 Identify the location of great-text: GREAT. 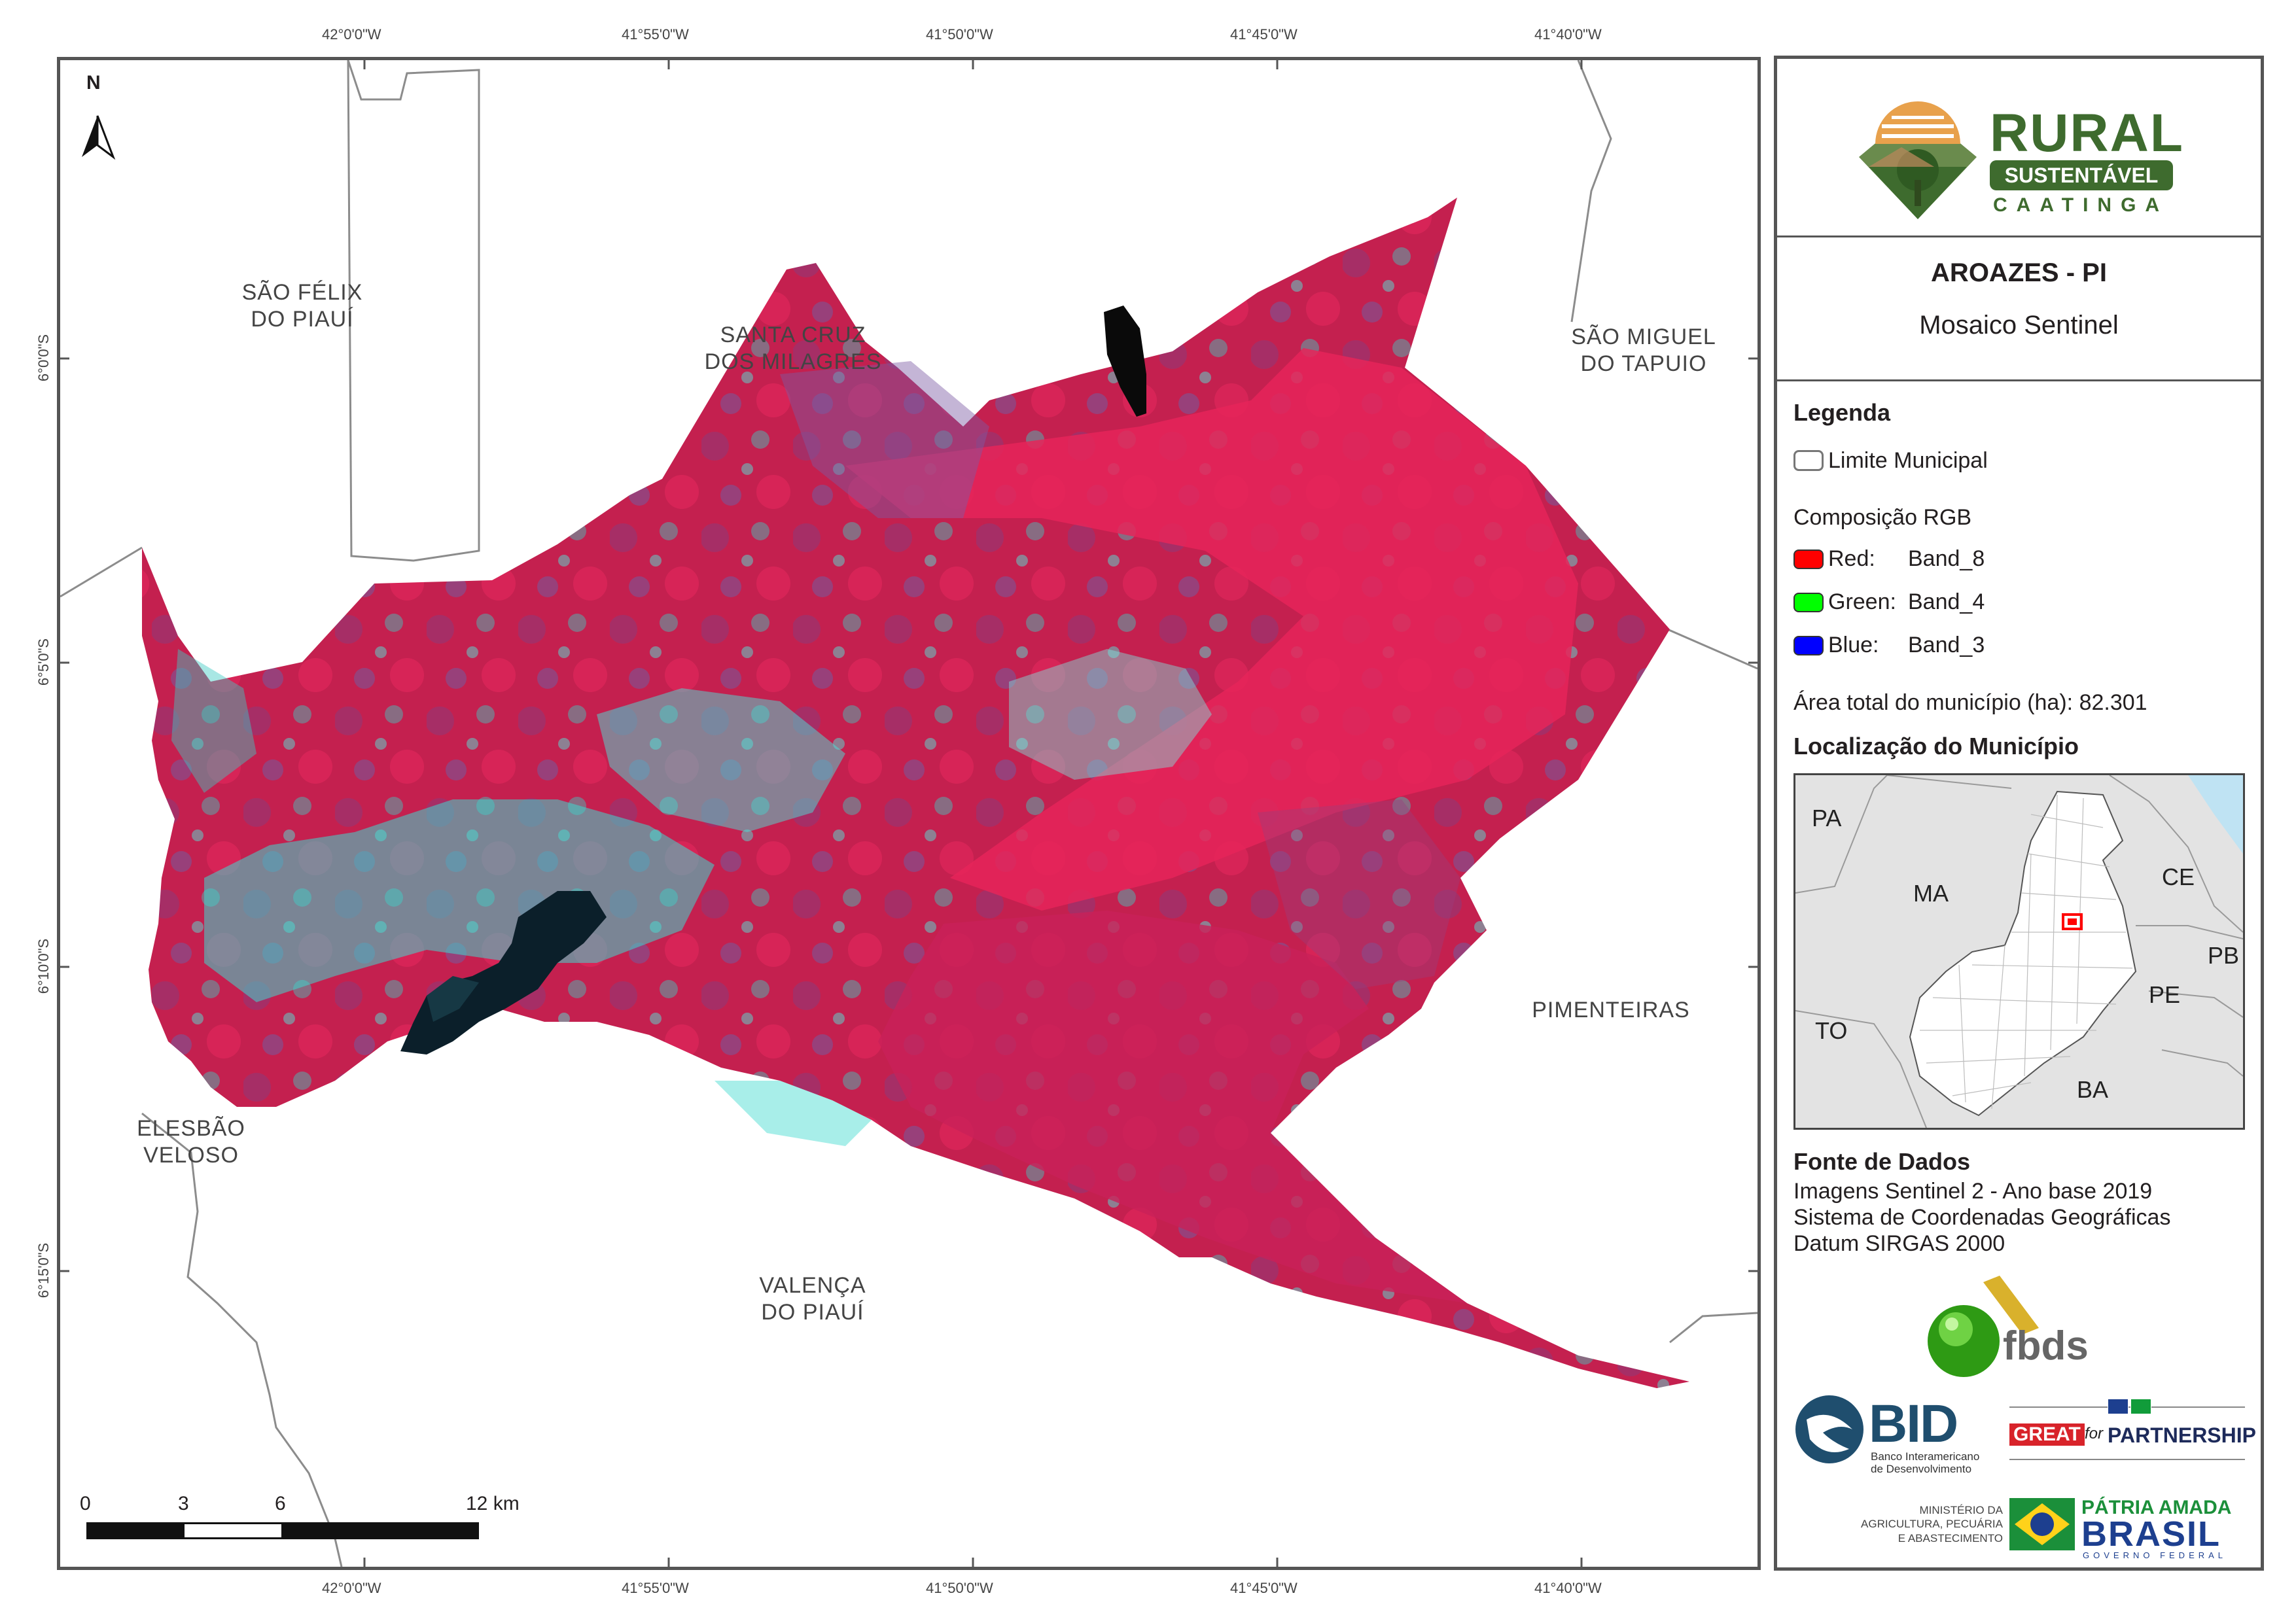
(2047, 1435).